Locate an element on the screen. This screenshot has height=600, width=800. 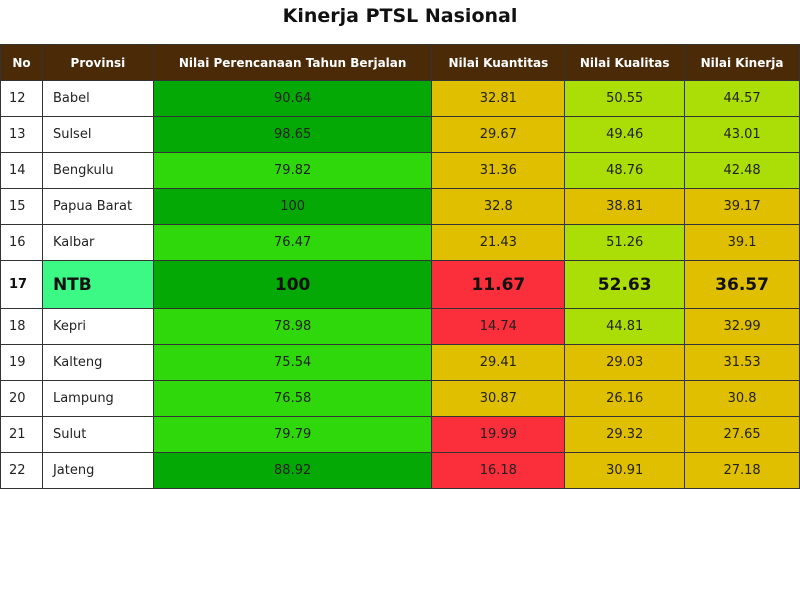
table-row: 18 Kepri 78.98 14.74 44.81 32.99 is located at coordinates (400, 326).